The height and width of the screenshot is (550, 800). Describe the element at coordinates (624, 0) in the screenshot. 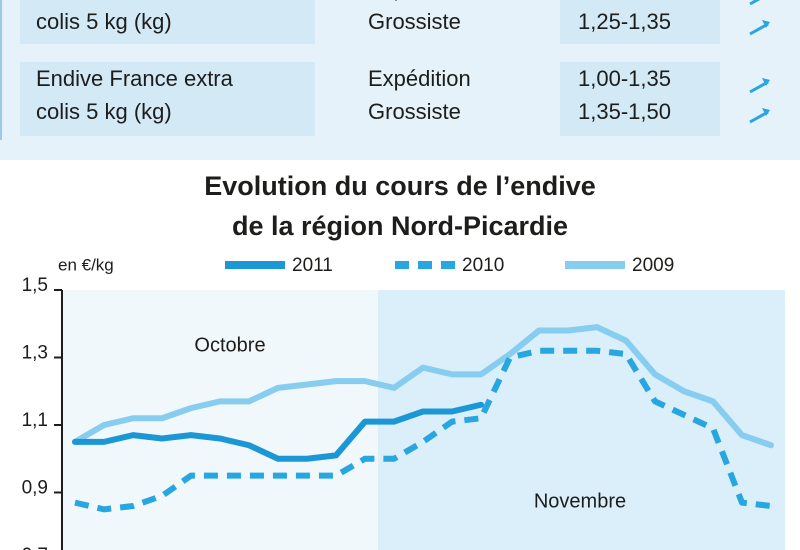

I see `price-range: 1,00-1,20` at that location.